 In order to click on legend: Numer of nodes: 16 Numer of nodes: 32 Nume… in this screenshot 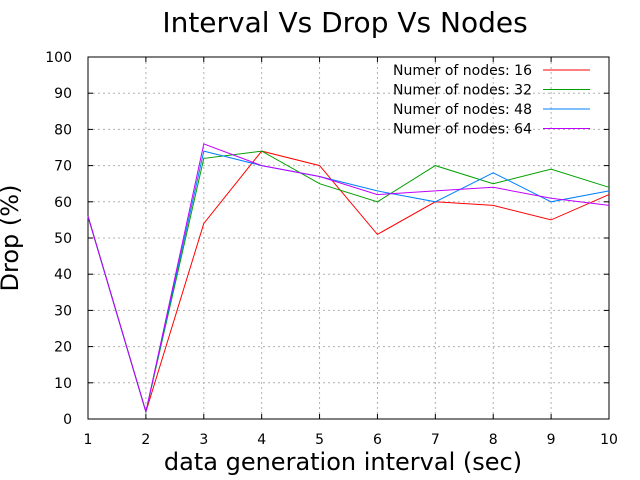, I will do `click(491, 100)`.